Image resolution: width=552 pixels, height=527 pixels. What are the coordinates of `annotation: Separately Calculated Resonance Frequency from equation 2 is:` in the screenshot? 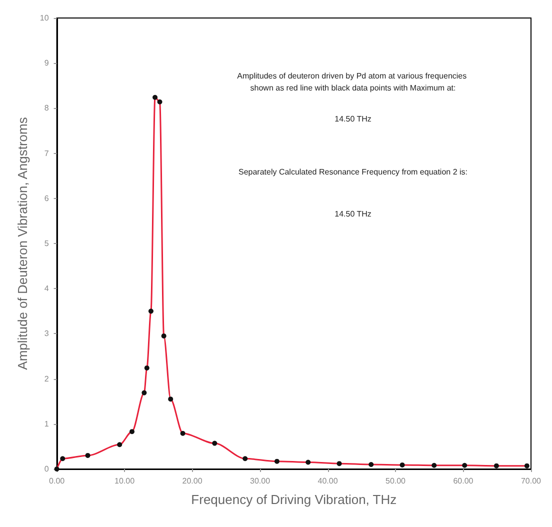 It's located at (353, 172).